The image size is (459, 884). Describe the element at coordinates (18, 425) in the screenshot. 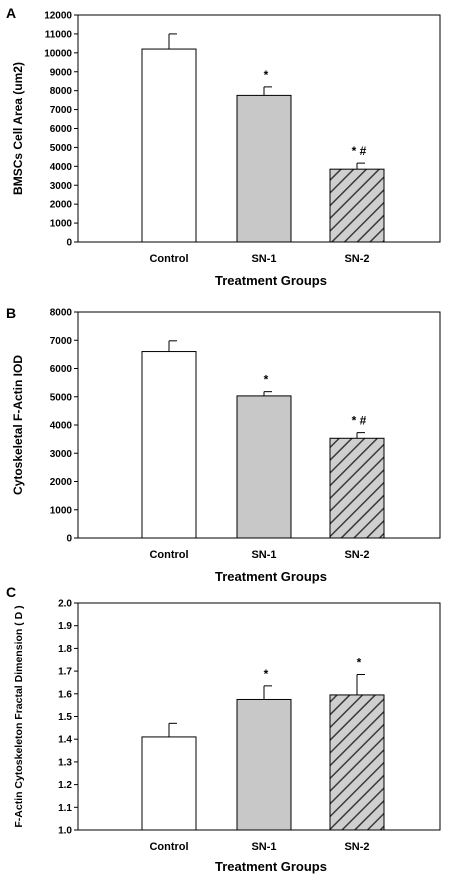

I see `y-axis-label: Cytoskeletal F-Actin IOD` at that location.